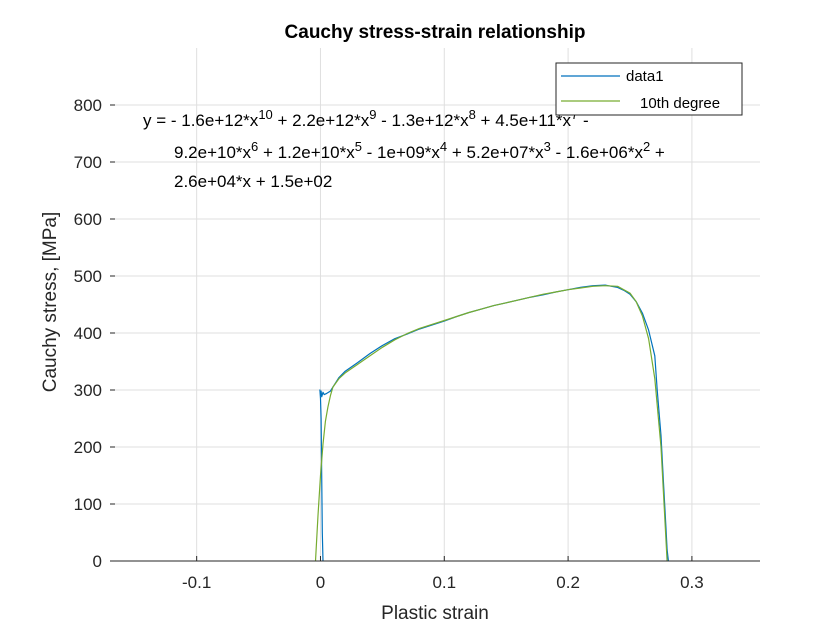 This screenshot has height=630, width=840. What do you see at coordinates (253, 181) in the screenshot?
I see `equation-line-3: 2.6e+04*x + 1.5e+02` at bounding box center [253, 181].